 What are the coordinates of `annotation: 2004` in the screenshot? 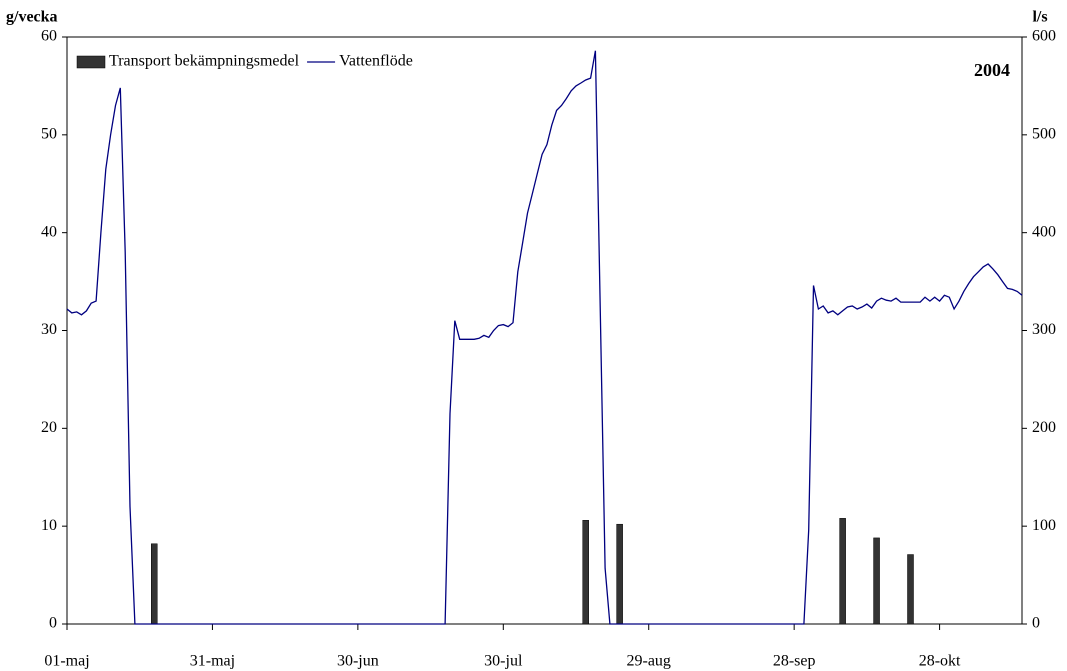 It's located at (992, 70).